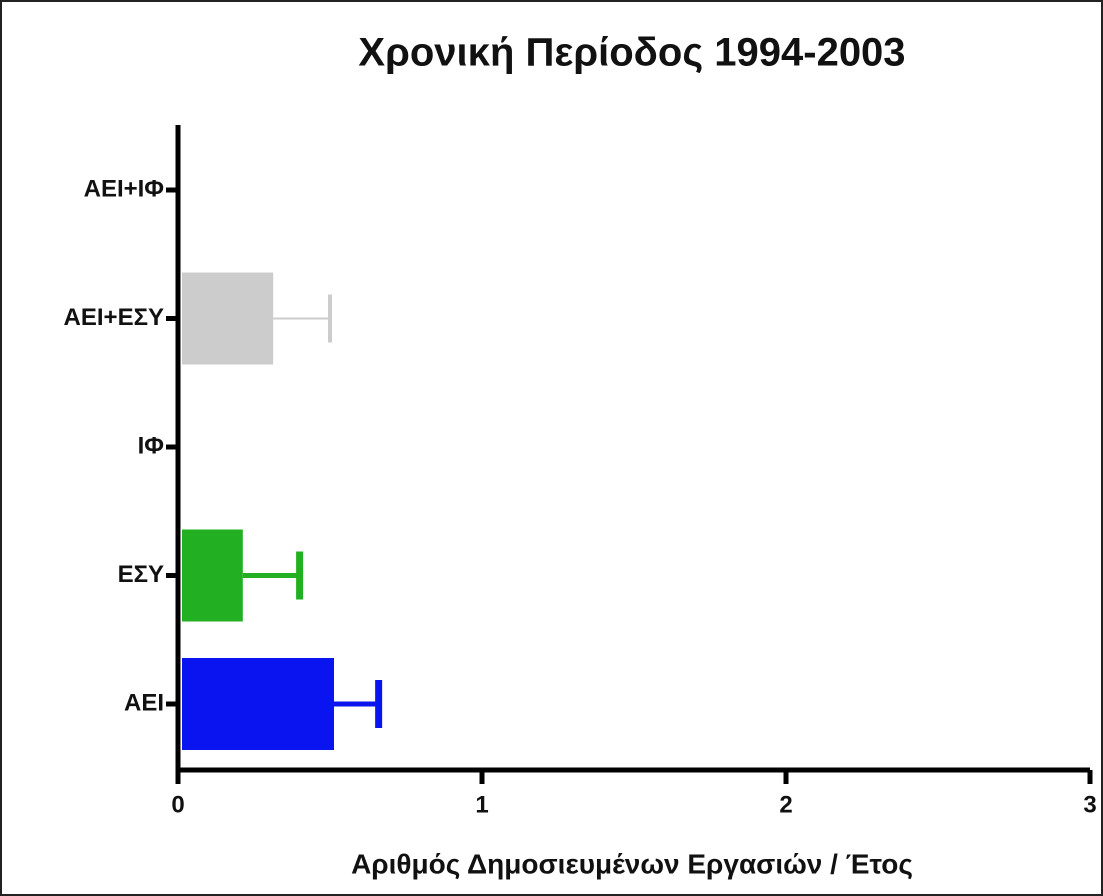  I want to click on y-tick-label: ΑΕΙ+ΙΦ, so click(124, 188).